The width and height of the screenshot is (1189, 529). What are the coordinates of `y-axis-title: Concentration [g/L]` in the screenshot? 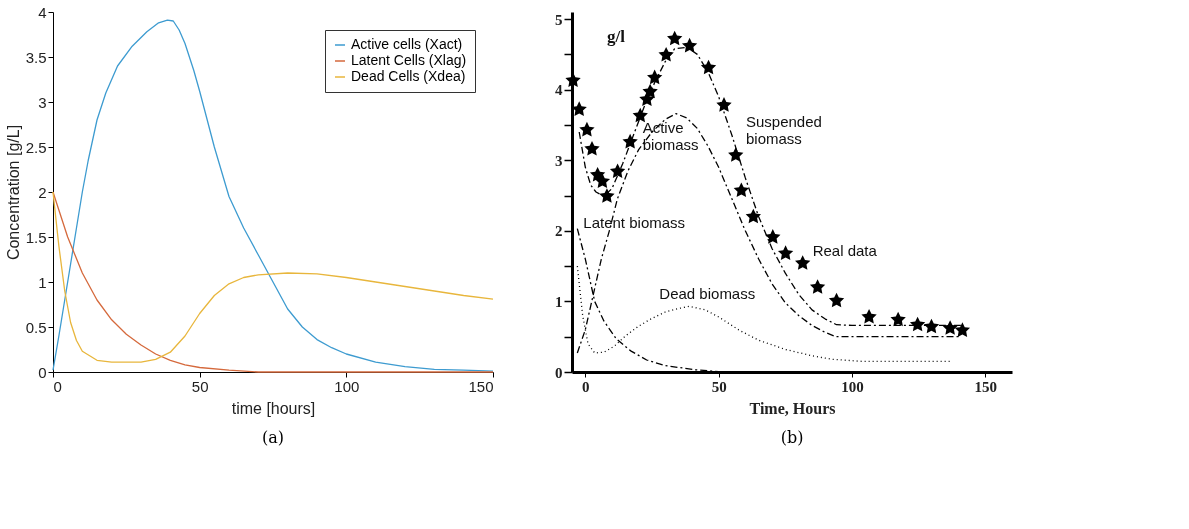 It's located at (13, 192).